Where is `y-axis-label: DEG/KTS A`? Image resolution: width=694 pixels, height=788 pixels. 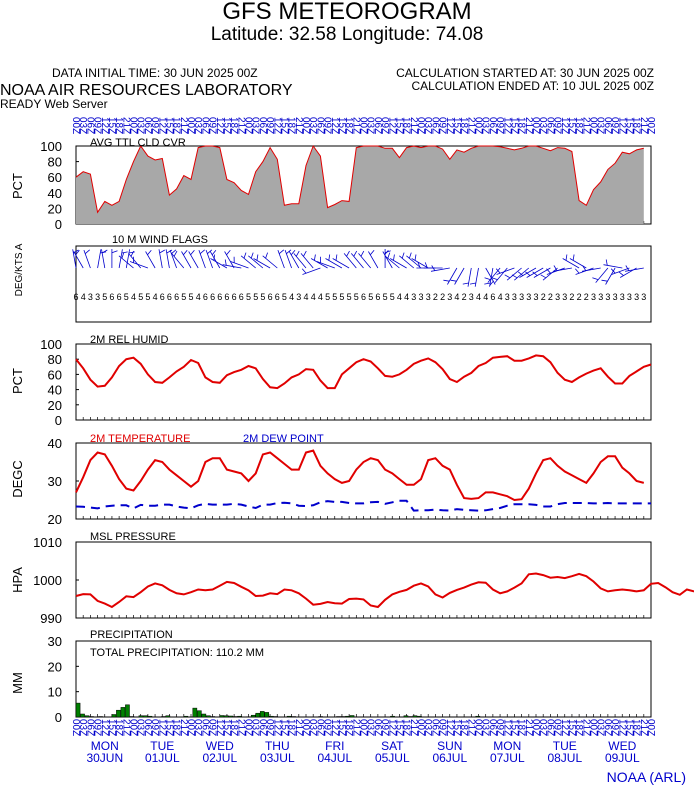
y-axis-label: DEG/KTS A is located at coordinates (19, 269).